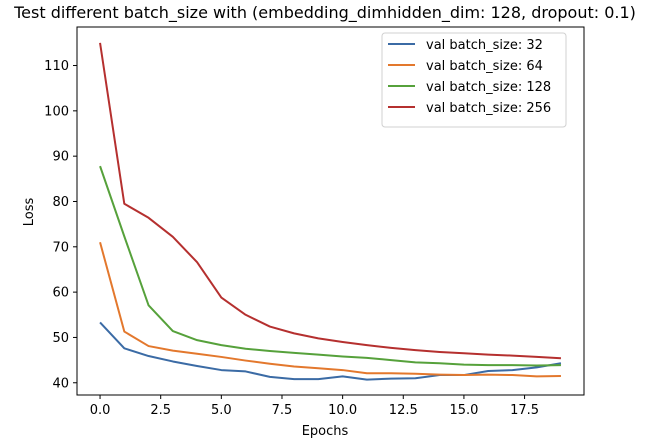 This screenshot has width=649, height=438. I want to click on legend-label-3: val batch_size: 256, so click(488, 108).